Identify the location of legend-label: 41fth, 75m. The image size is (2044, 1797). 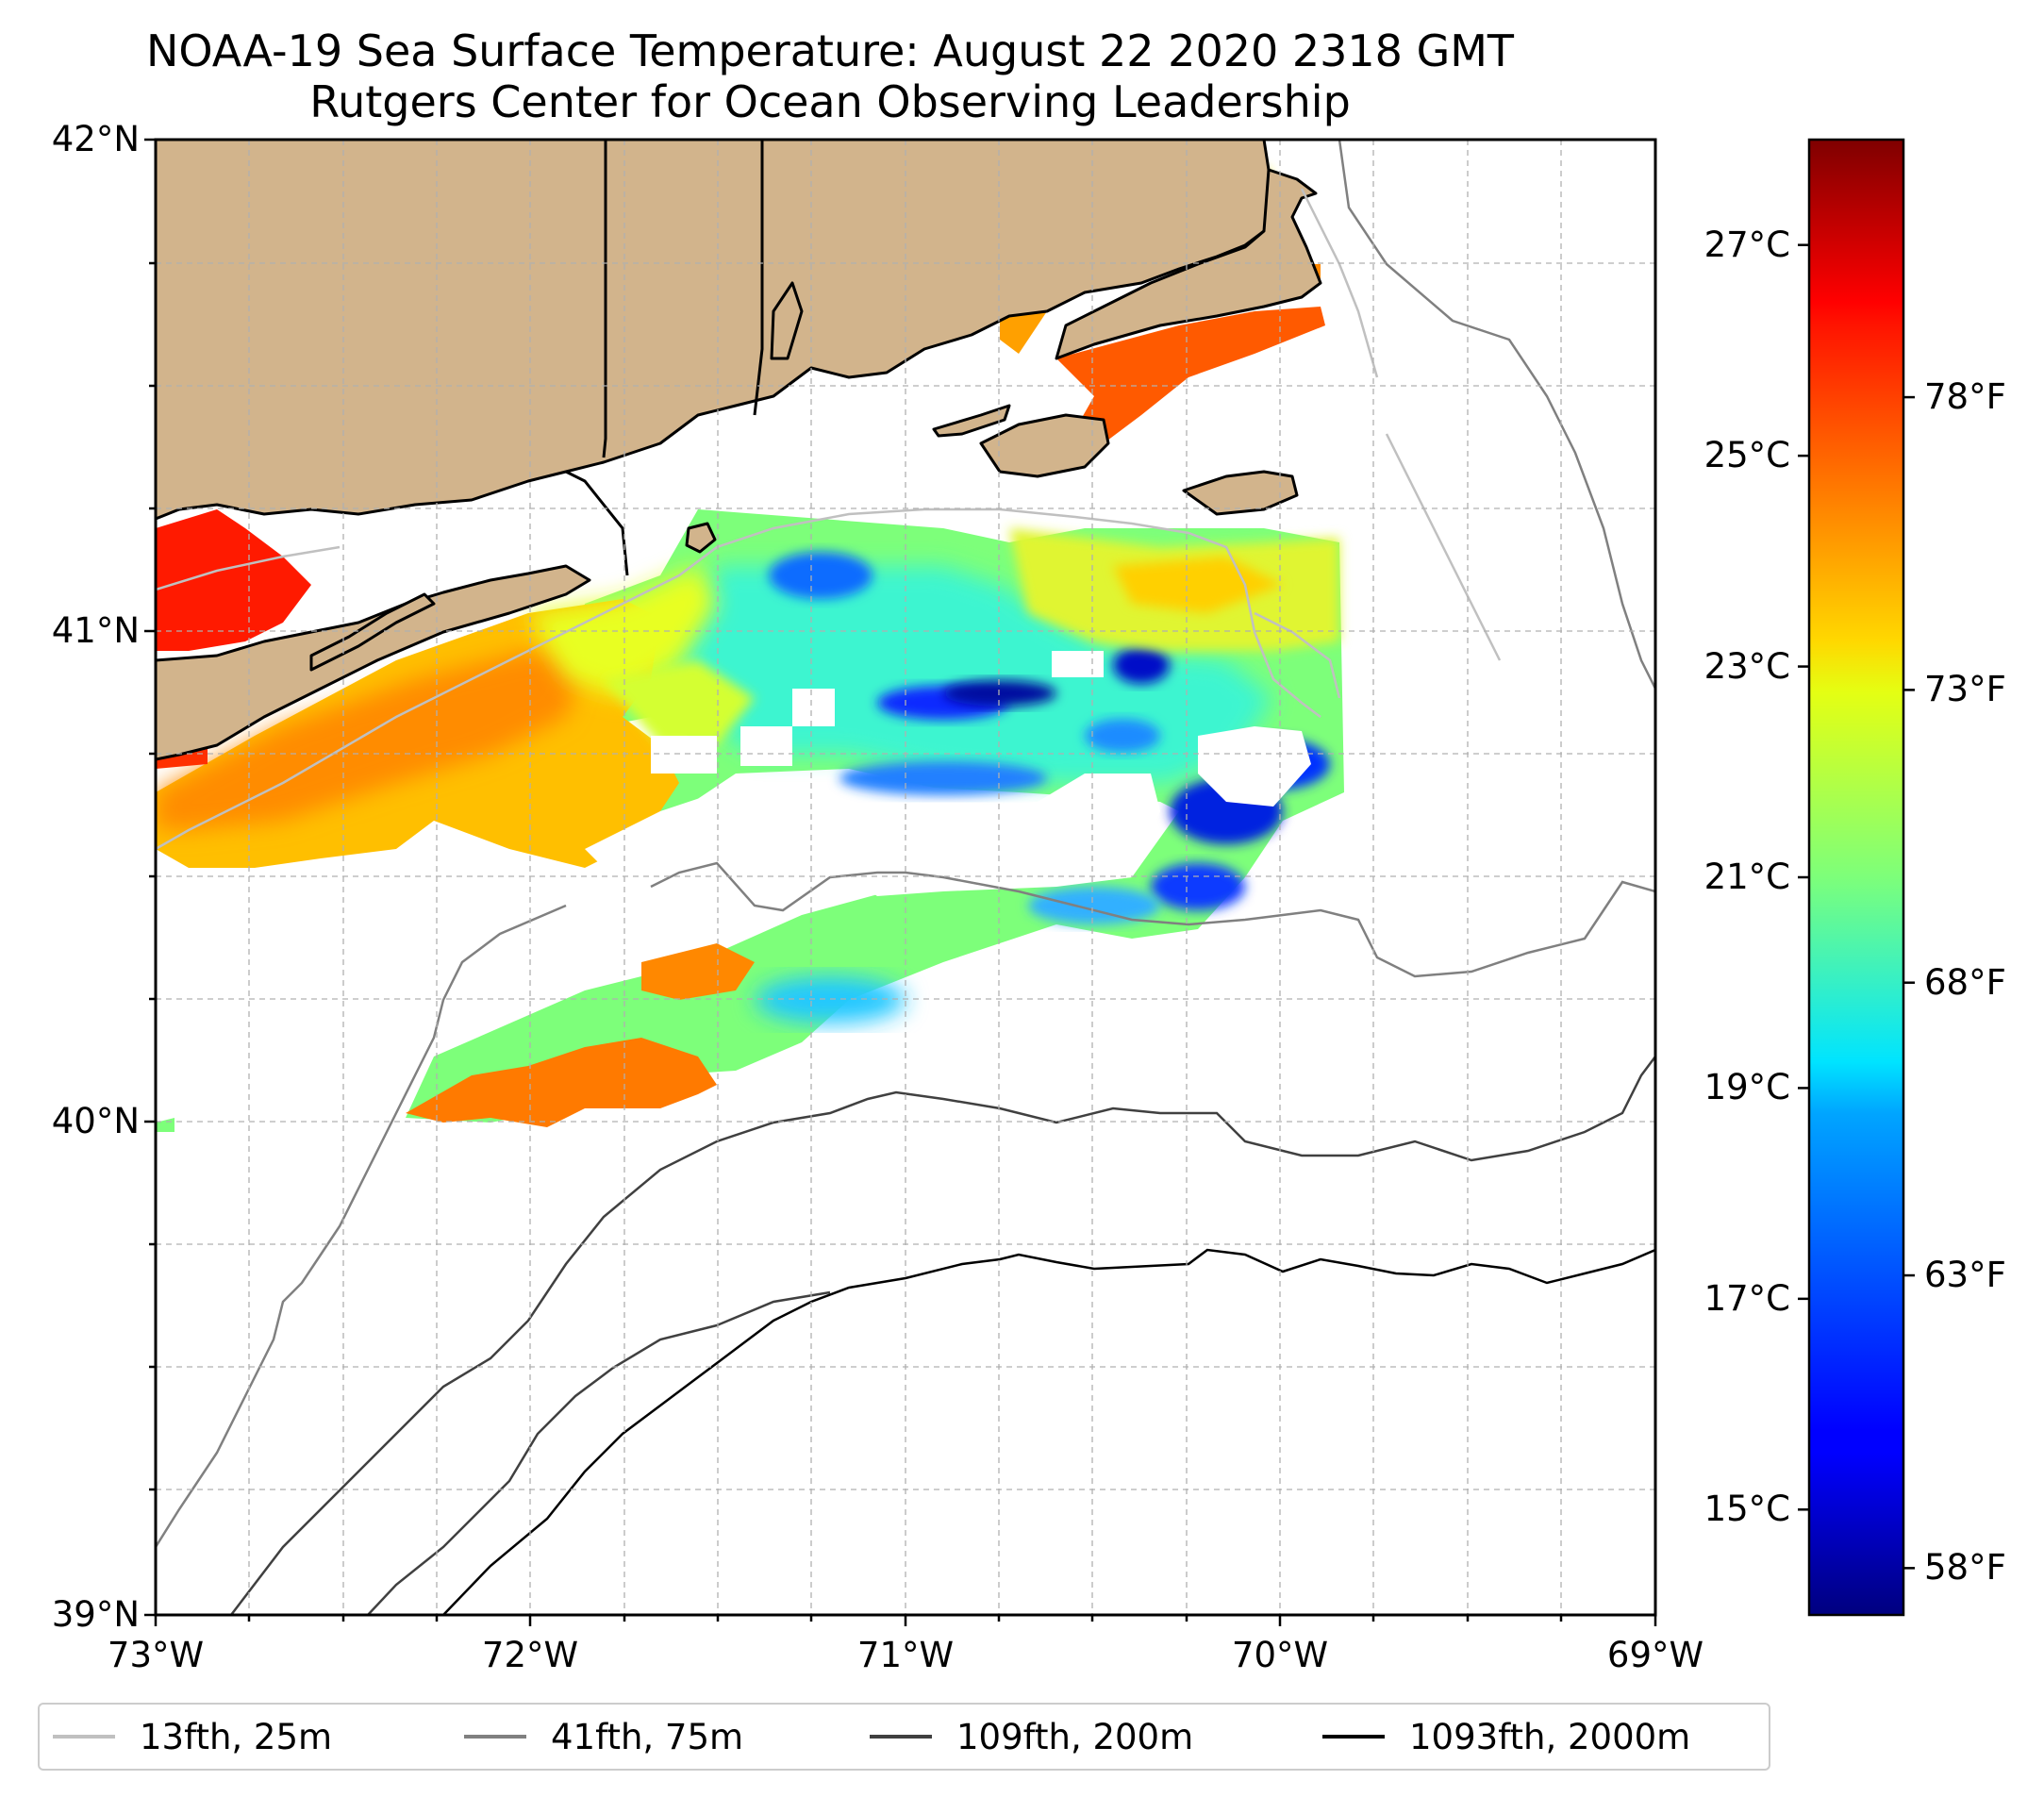
(648, 1736).